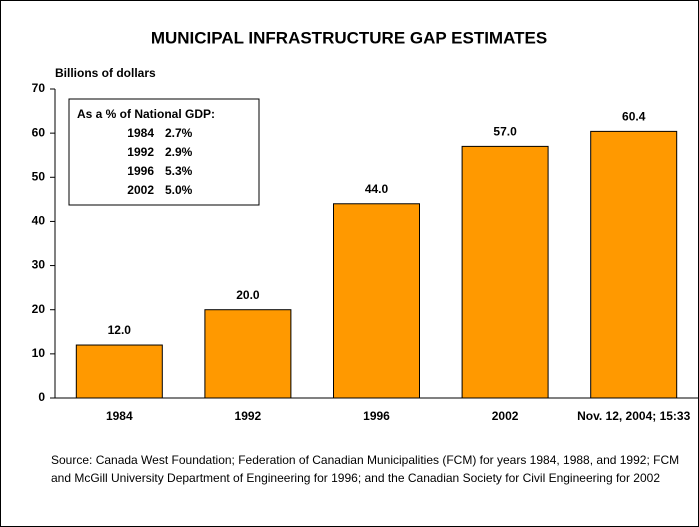  I want to click on y-tick-label: 50, so click(39, 176).